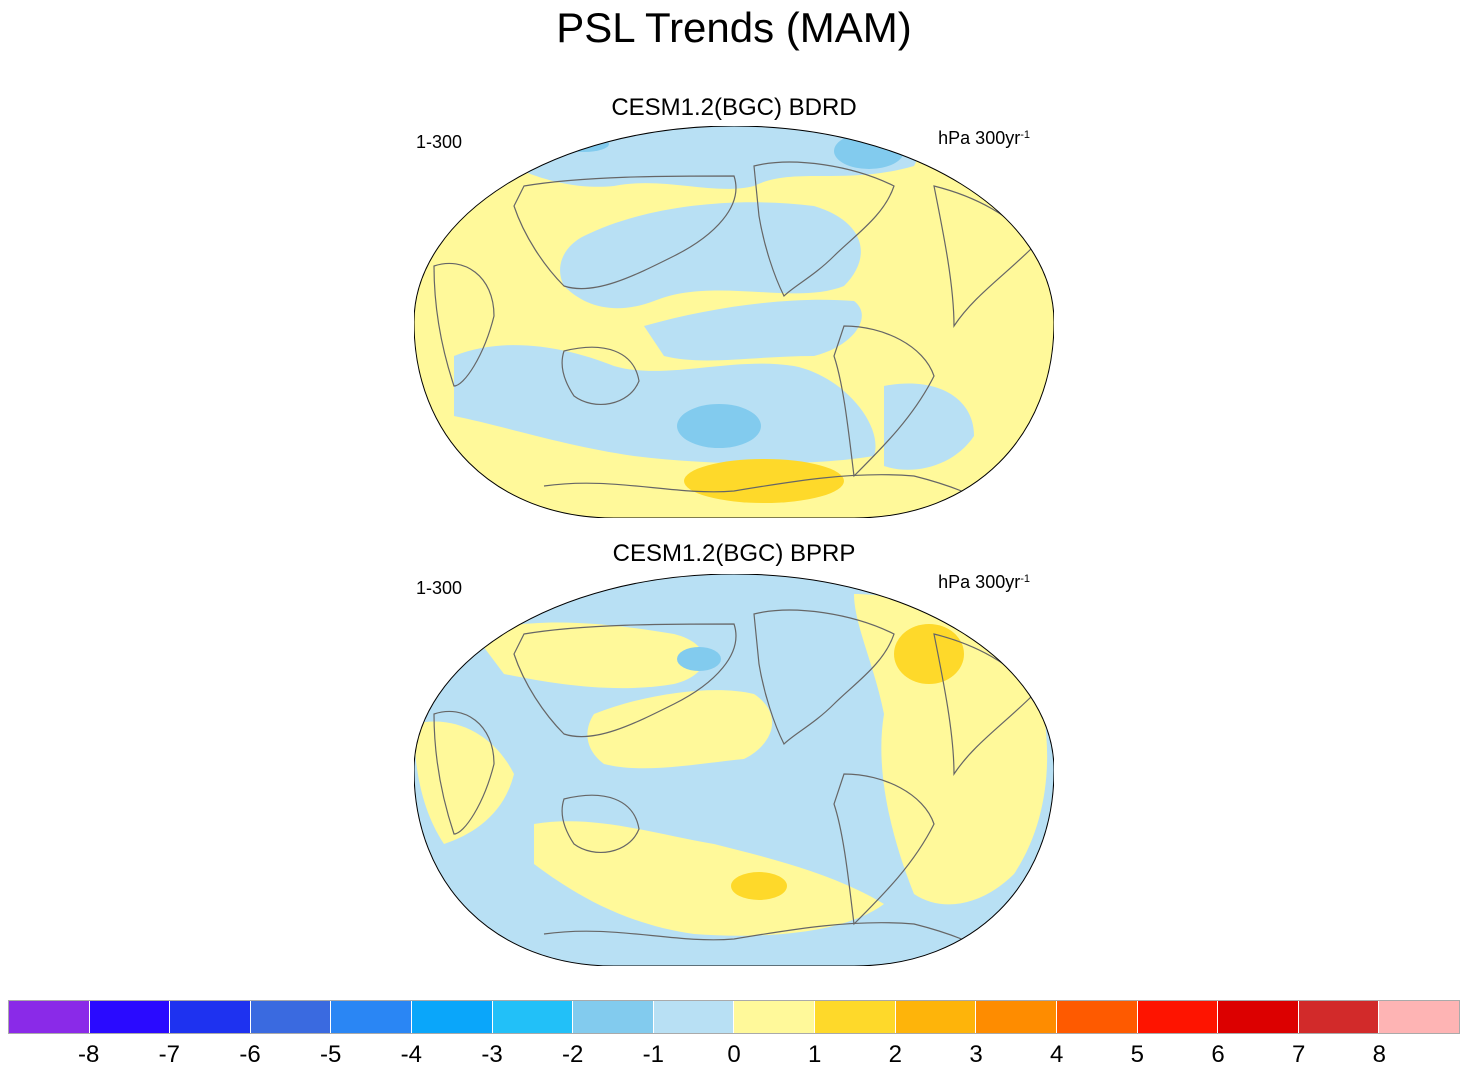 The width and height of the screenshot is (1468, 1074). What do you see at coordinates (169, 1054) in the screenshot?
I see `colorbar-tick-label: -7` at bounding box center [169, 1054].